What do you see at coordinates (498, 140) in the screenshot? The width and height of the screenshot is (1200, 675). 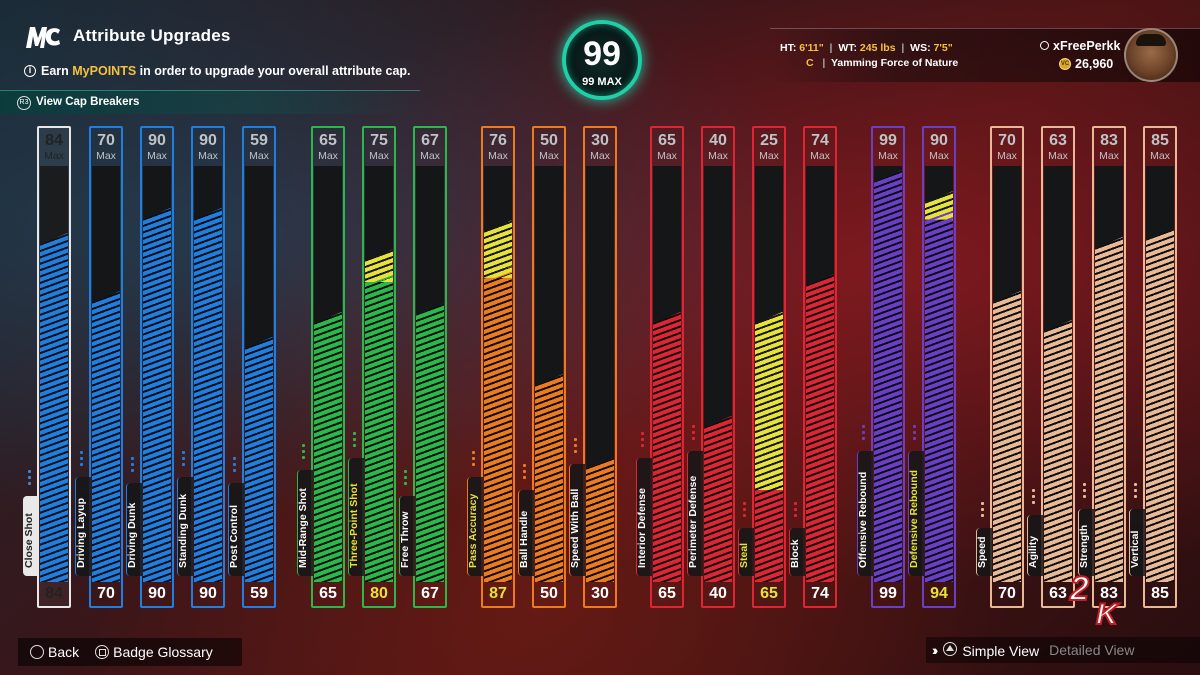 I see `max-value: 76` at bounding box center [498, 140].